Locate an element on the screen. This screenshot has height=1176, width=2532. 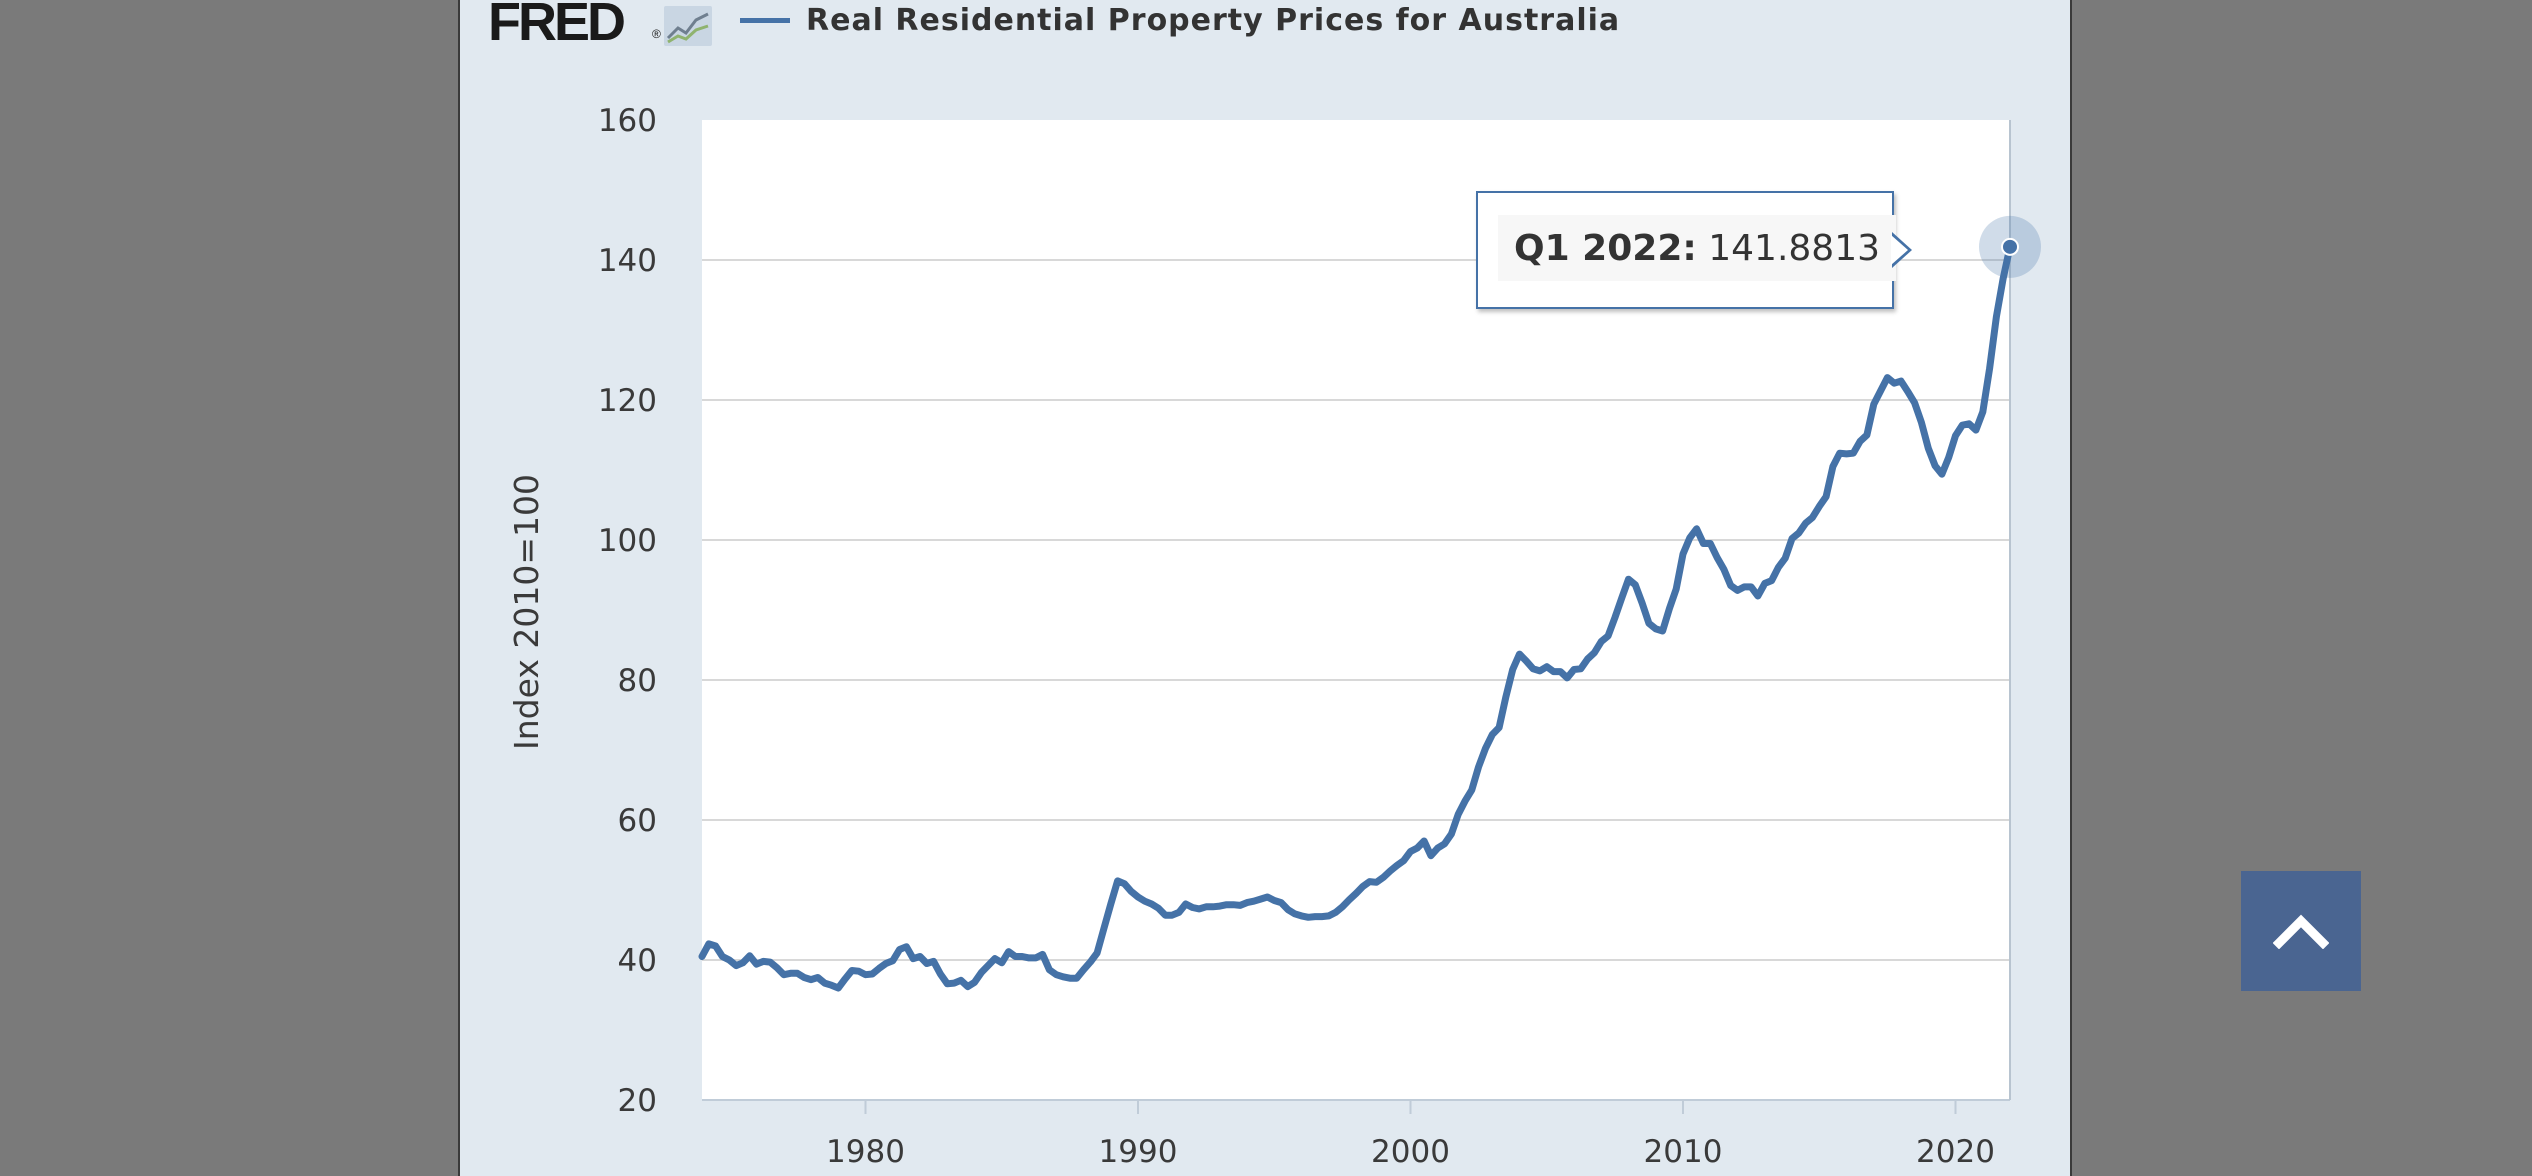
hover-point is located at coordinates (2010, 246).